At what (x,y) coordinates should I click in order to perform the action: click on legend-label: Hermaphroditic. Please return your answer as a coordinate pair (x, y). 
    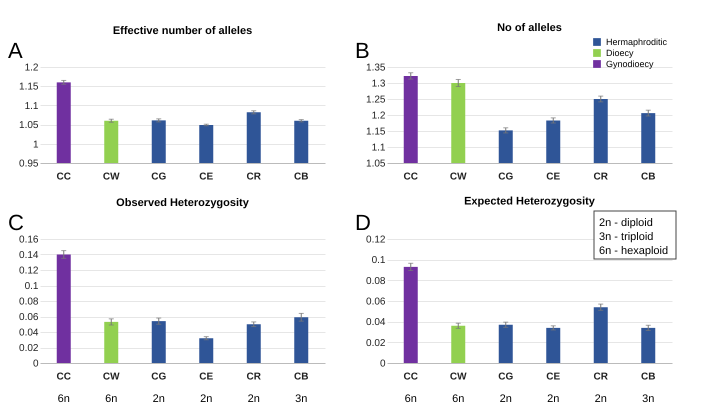
    Looking at the image, I should click on (637, 42).